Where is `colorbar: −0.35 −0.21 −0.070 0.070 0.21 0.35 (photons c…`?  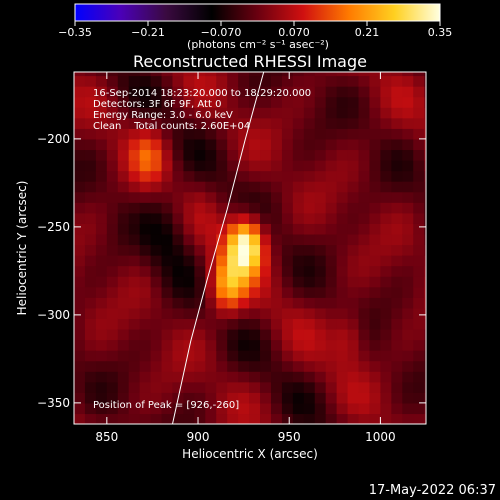 colorbar: −0.35 −0.21 −0.070 0.070 0.21 0.35 (photons c… is located at coordinates (255, 27).